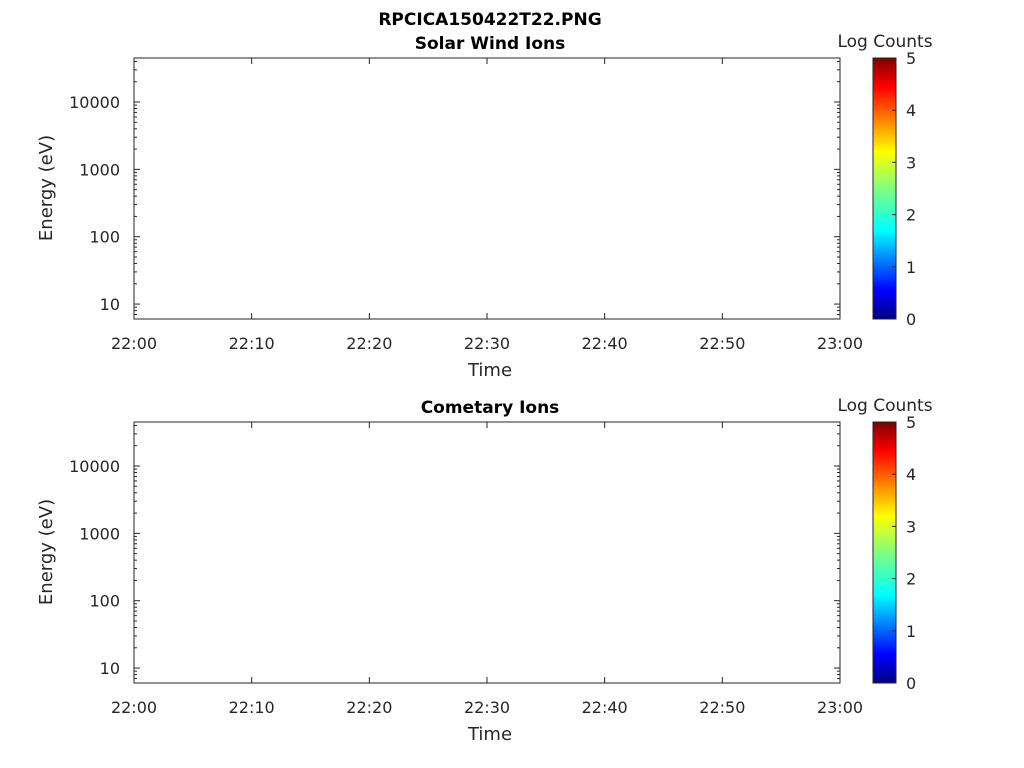 The image size is (1024, 768). What do you see at coordinates (489, 20) in the screenshot?
I see `figure-title: RPCICA150422T22.PNG` at bounding box center [489, 20].